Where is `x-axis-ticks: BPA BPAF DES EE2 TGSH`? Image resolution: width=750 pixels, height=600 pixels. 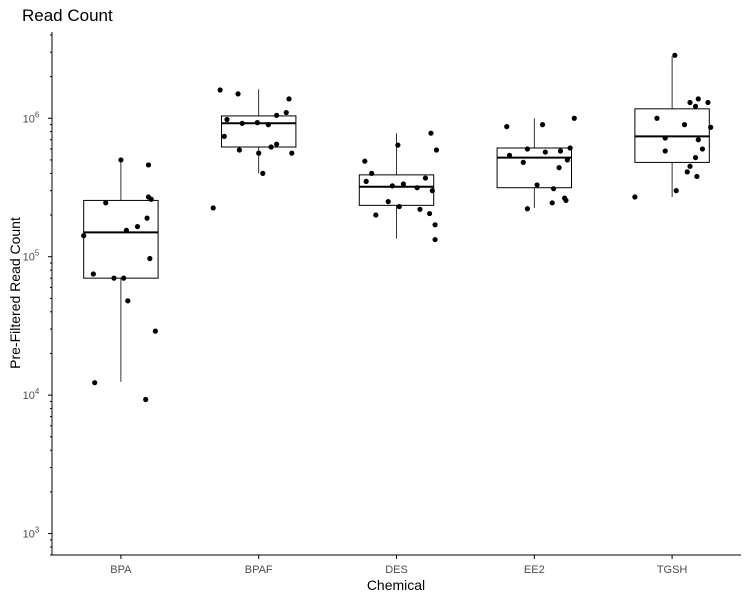 x-axis-ticks: BPA BPAF DES EE2 TGSH is located at coordinates (398, 565).